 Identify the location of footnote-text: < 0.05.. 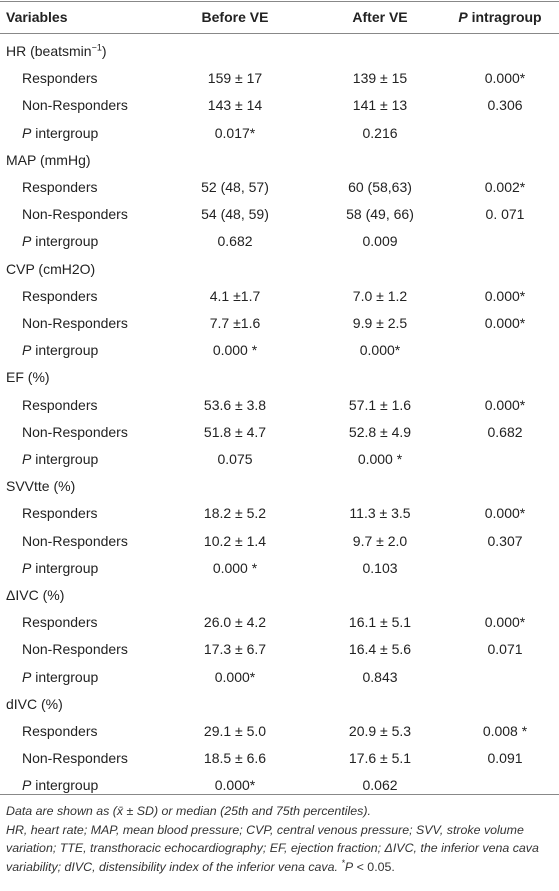
(374, 866).